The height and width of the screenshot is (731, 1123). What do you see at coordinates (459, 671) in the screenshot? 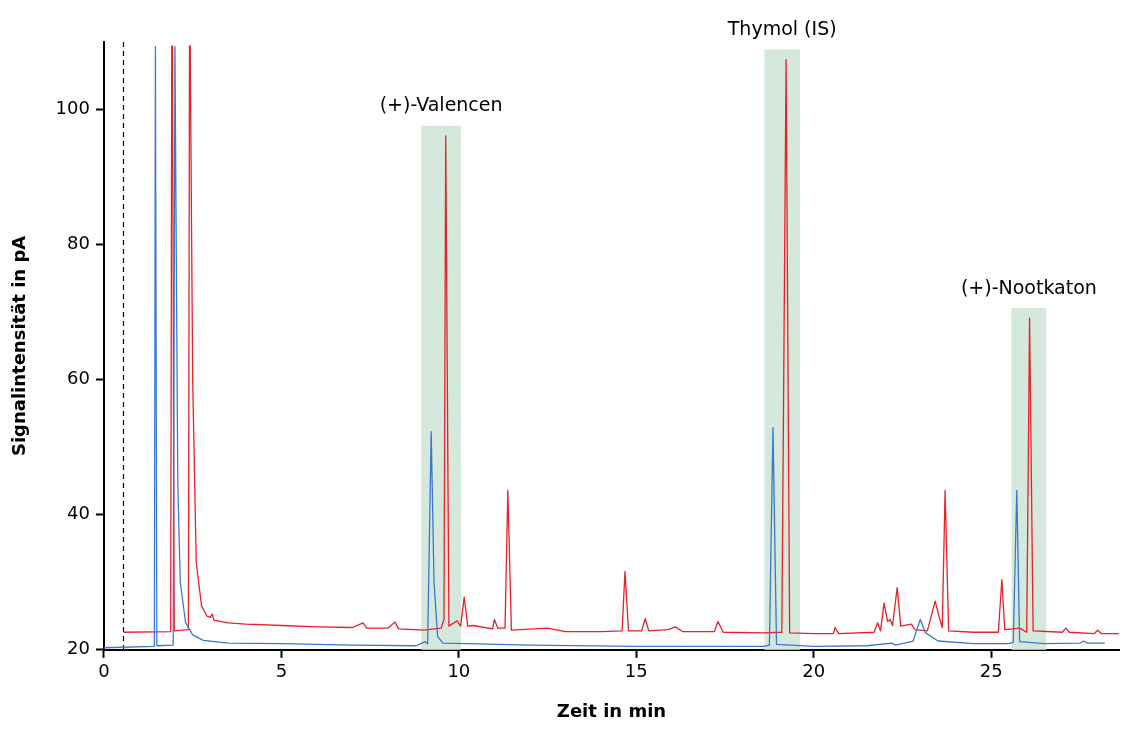
I see `x-tick-label: 10` at bounding box center [459, 671].